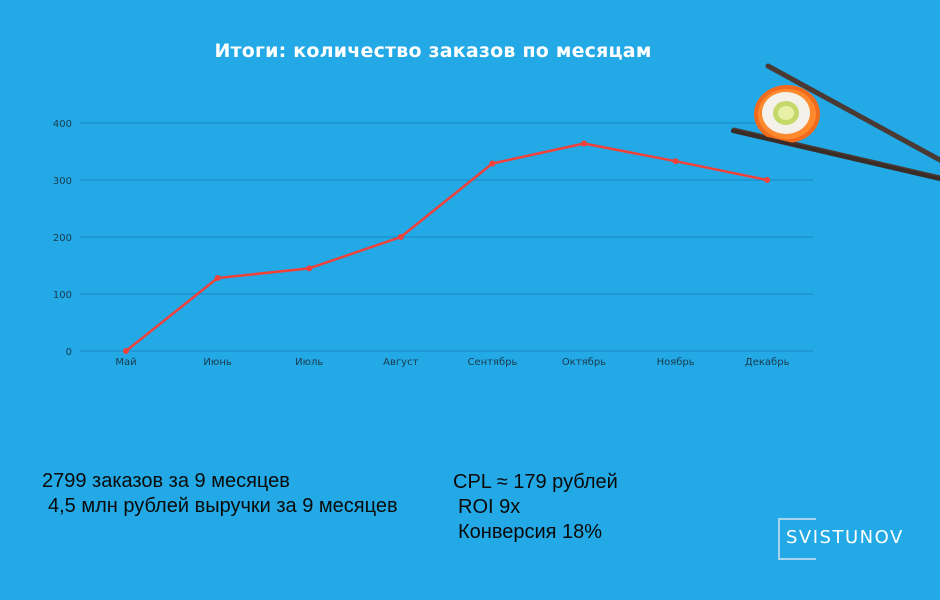 The height and width of the screenshot is (600, 940). Describe the element at coordinates (223, 506) in the screenshot. I see `stat-revenue: 4,5 млн рублей выручки за 9 месяцев` at that location.